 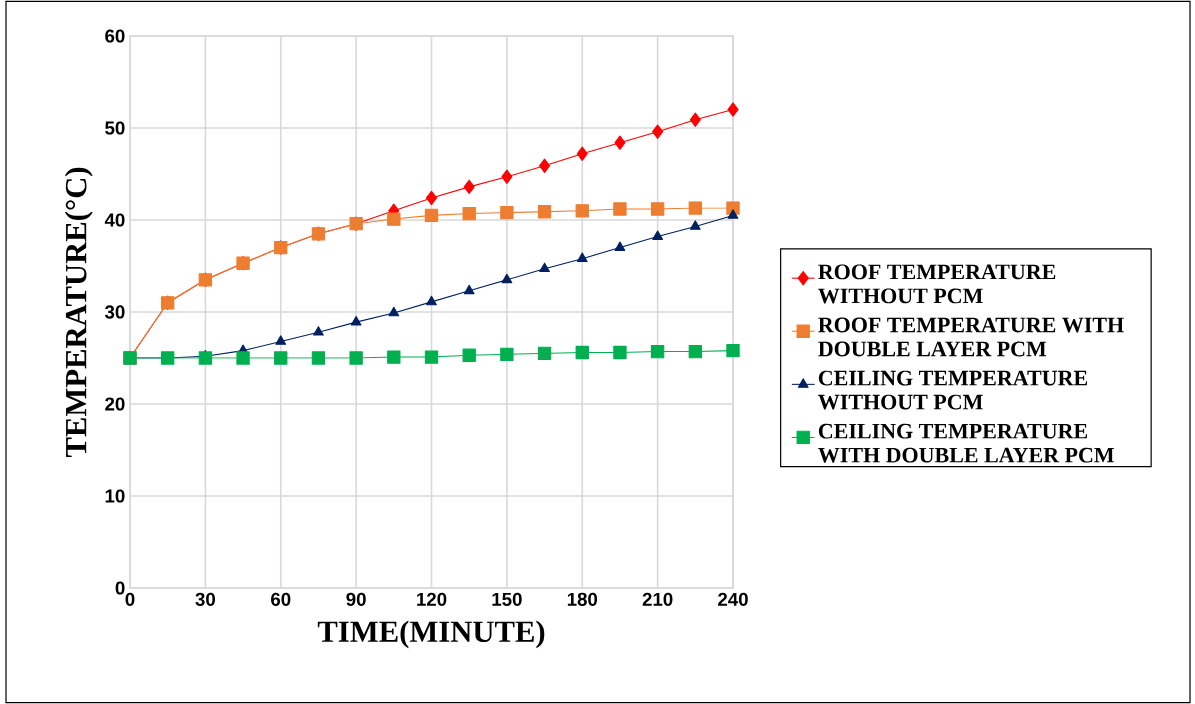 I want to click on y-axis-title: TEMPERATURE(°C), so click(x=78, y=312).